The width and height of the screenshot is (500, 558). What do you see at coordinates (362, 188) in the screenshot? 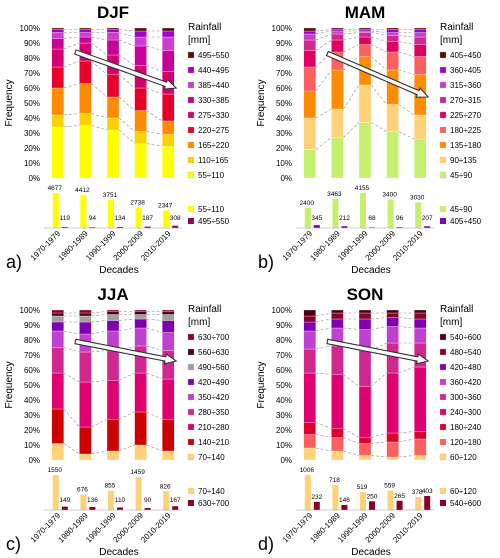
I see `count-label-low: 4155` at bounding box center [362, 188].